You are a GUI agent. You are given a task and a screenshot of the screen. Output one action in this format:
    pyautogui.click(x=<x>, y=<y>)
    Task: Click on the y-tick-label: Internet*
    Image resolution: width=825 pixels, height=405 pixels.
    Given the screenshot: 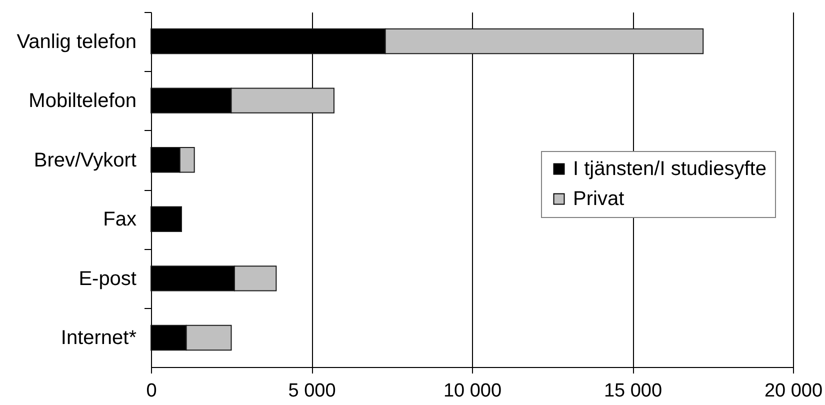 What is the action you would take?
    pyautogui.click(x=98, y=338)
    